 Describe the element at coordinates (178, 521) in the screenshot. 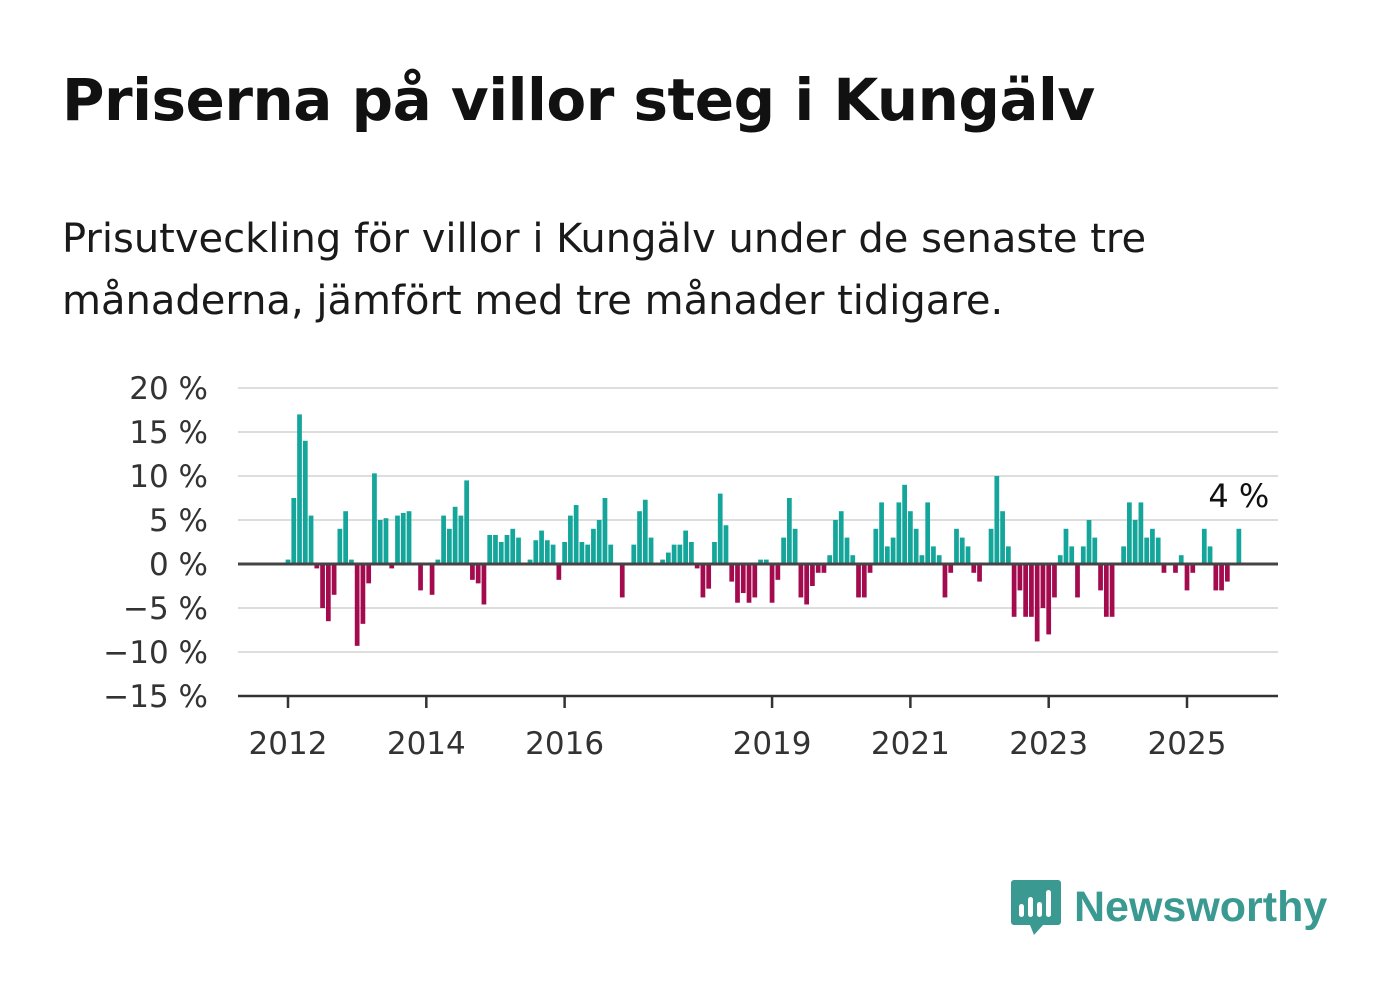

I see `y-tick-label: 5 %` at that location.